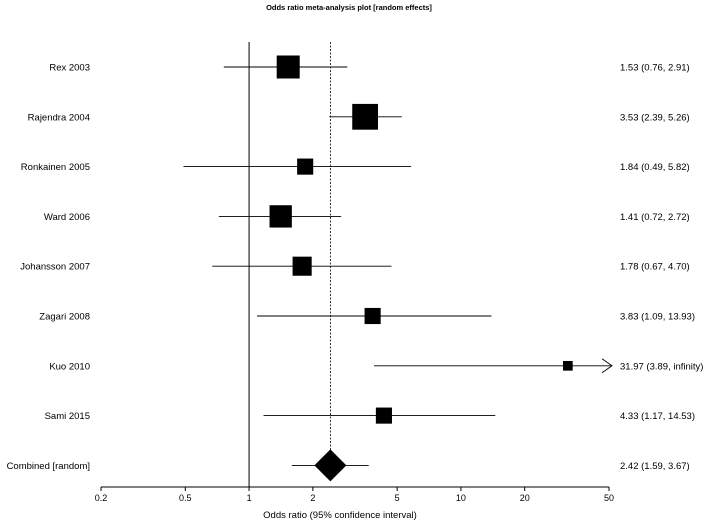 Image resolution: width=709 pixels, height=522 pixels. Describe the element at coordinates (655, 68) in the screenshot. I see `estimate-label: 1.53 (0.76, 2.91)` at that location.